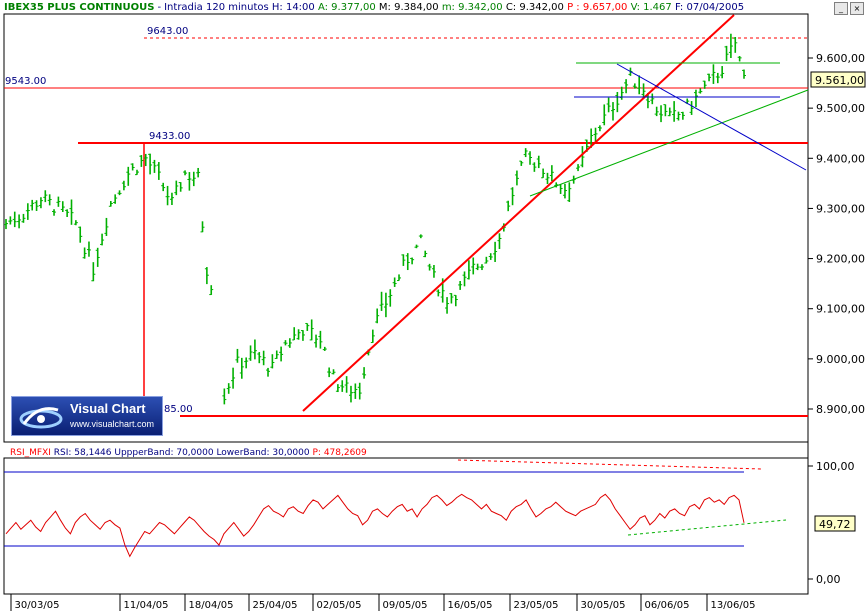  What do you see at coordinates (87, 416) in the screenshot?
I see `visual-chart-logo: Visual Chart www.visualchart.com` at bounding box center [87, 416].